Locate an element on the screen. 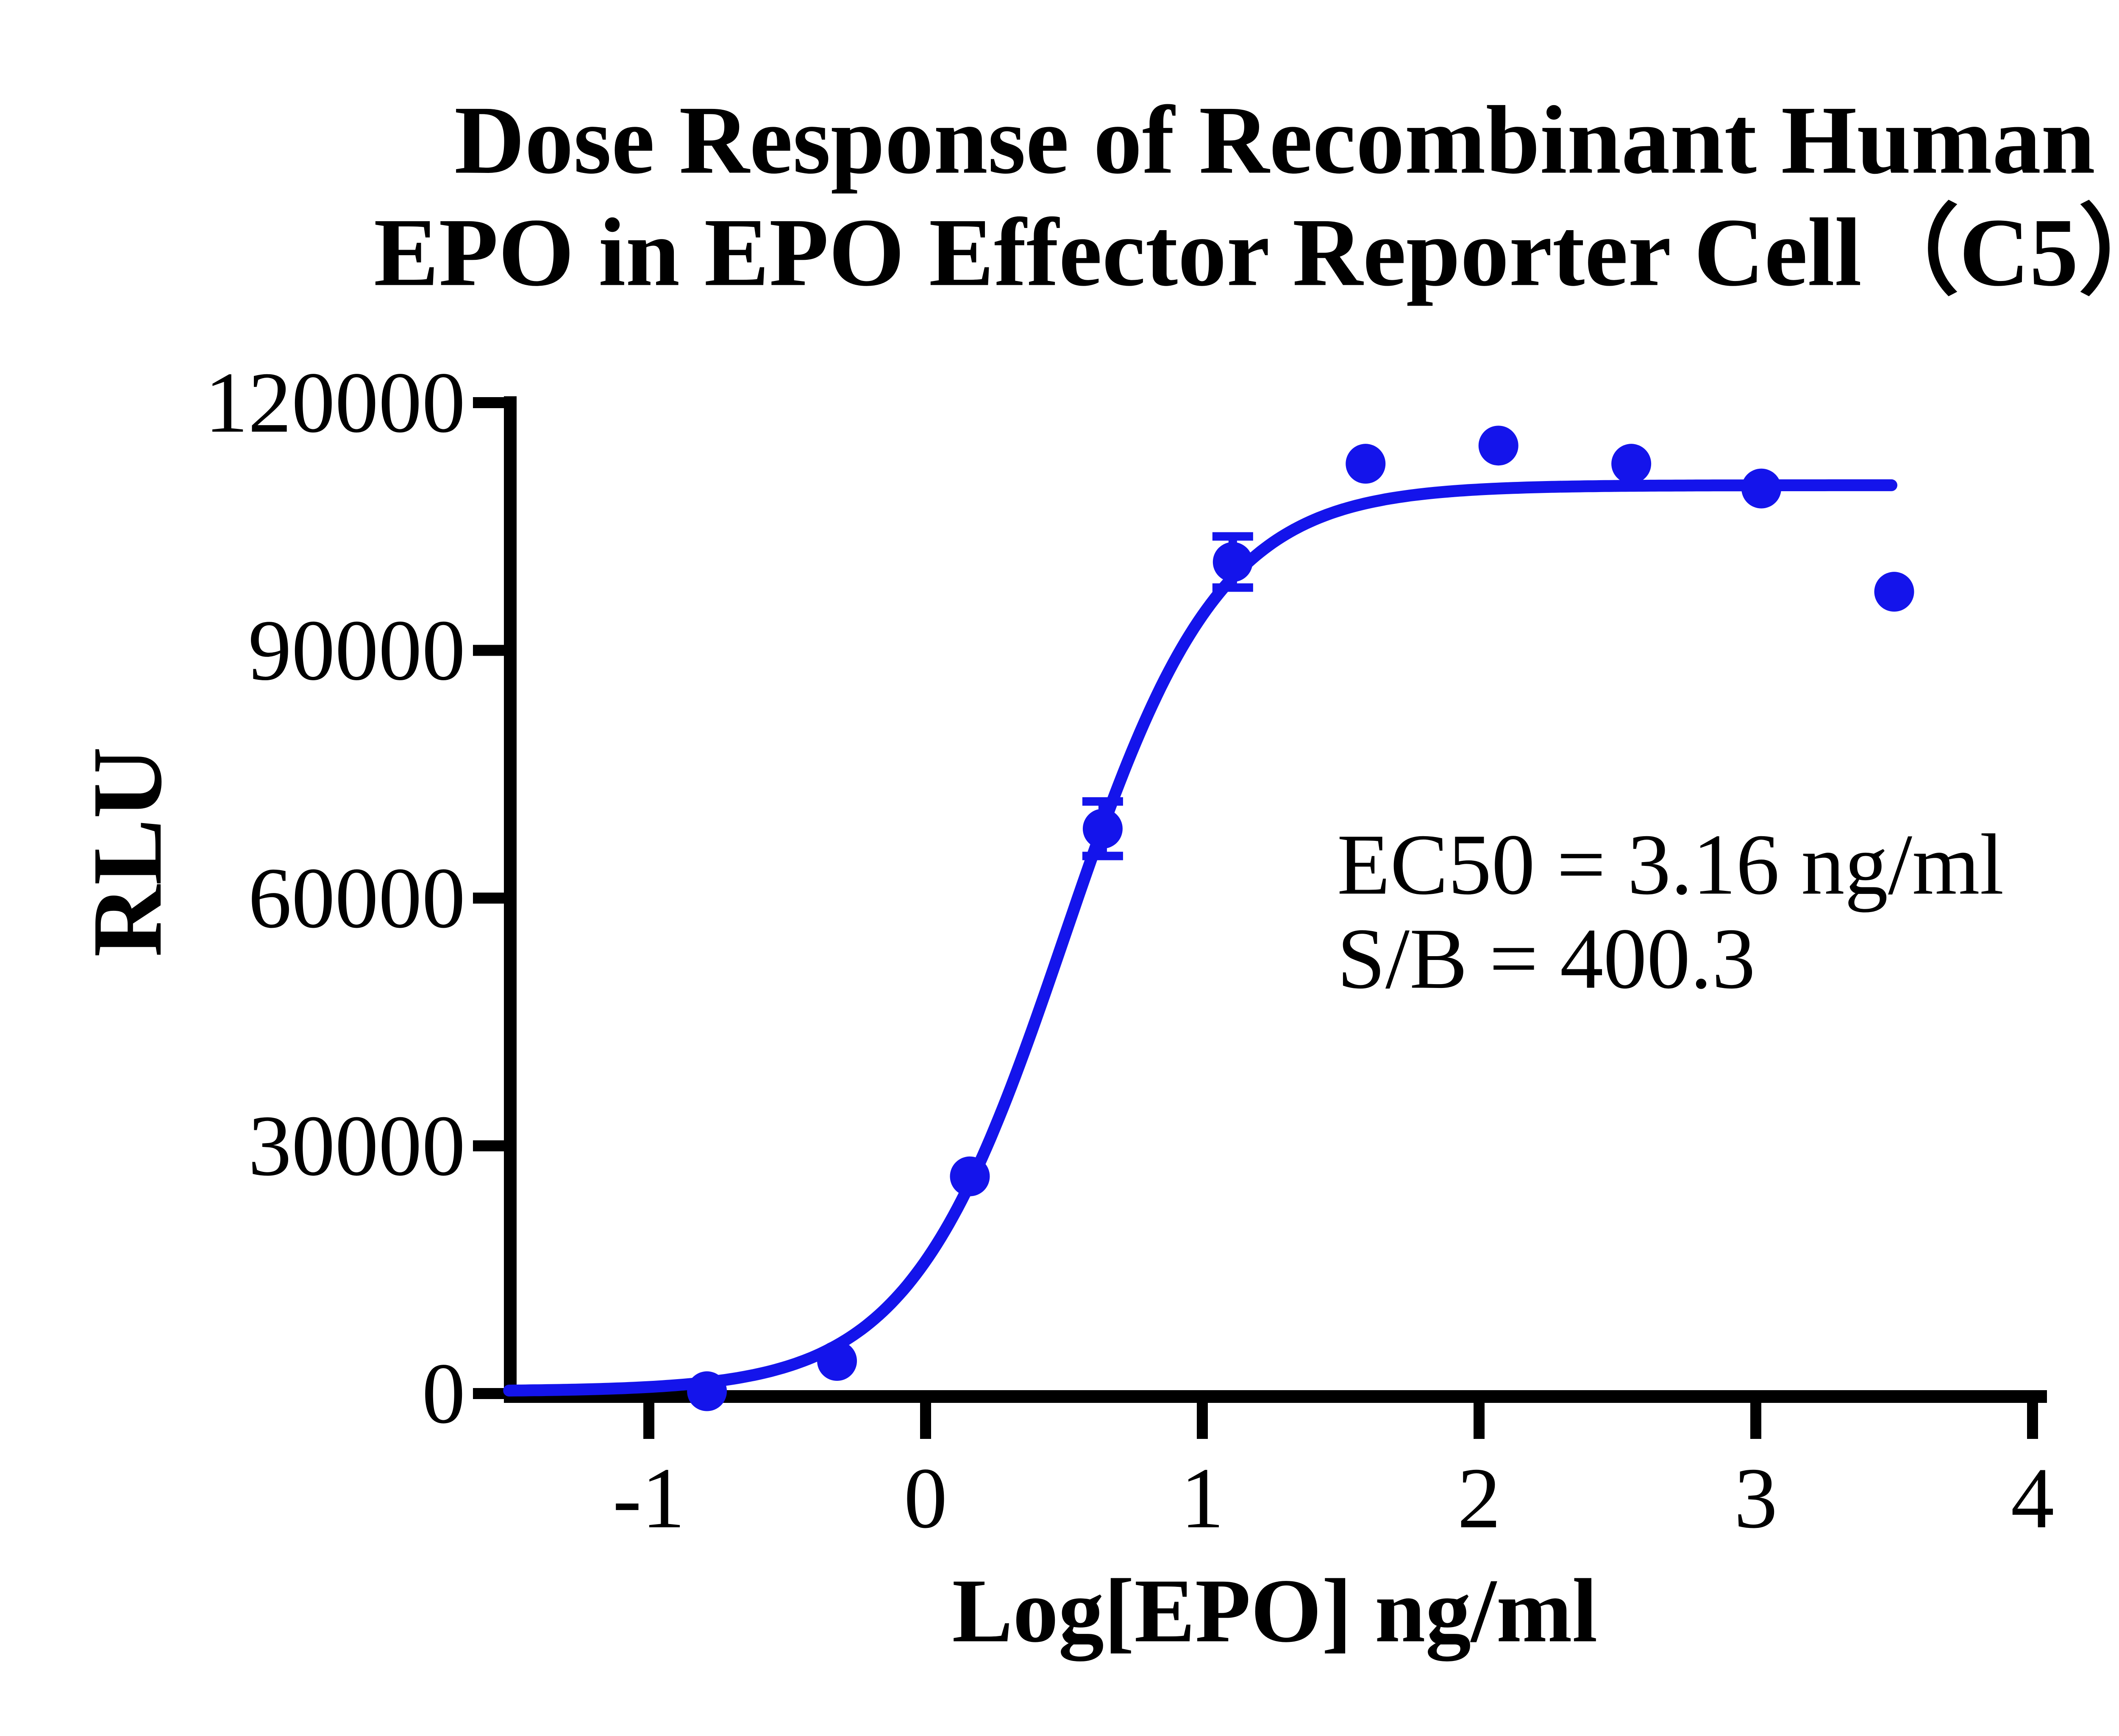 The height and width of the screenshot is (1736, 2119). y-tick-label: 90000 is located at coordinates (357, 650).